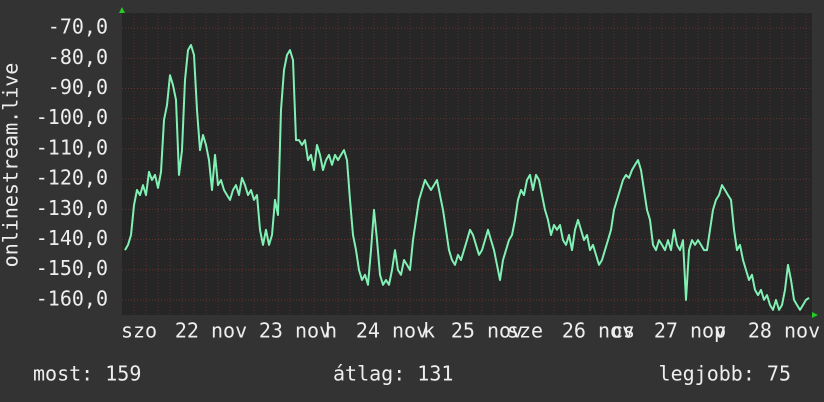 The image size is (824, 402). Describe the element at coordinates (295, 331) in the screenshot. I see `x-tick-label: 23 nov` at that location.